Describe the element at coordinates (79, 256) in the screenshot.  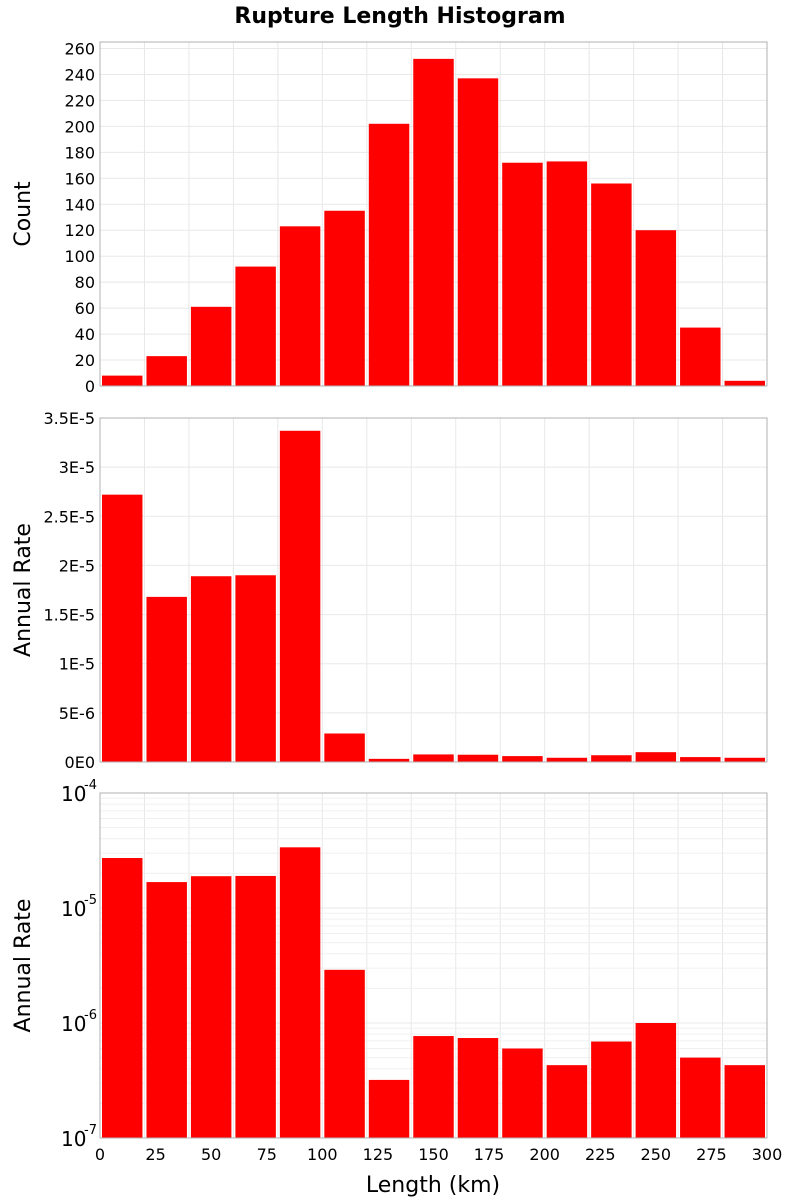
I see `y-tick-label: 100` at that location.